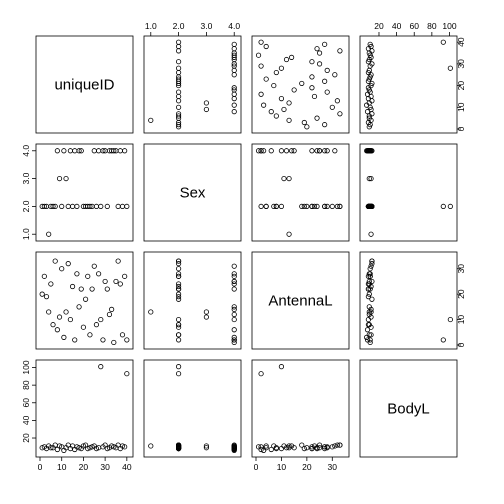 The height and width of the screenshot is (504, 504). Describe the element at coordinates (206, 26) in the screenshot. I see `x-tick-label-Sex: 3.0` at that location.